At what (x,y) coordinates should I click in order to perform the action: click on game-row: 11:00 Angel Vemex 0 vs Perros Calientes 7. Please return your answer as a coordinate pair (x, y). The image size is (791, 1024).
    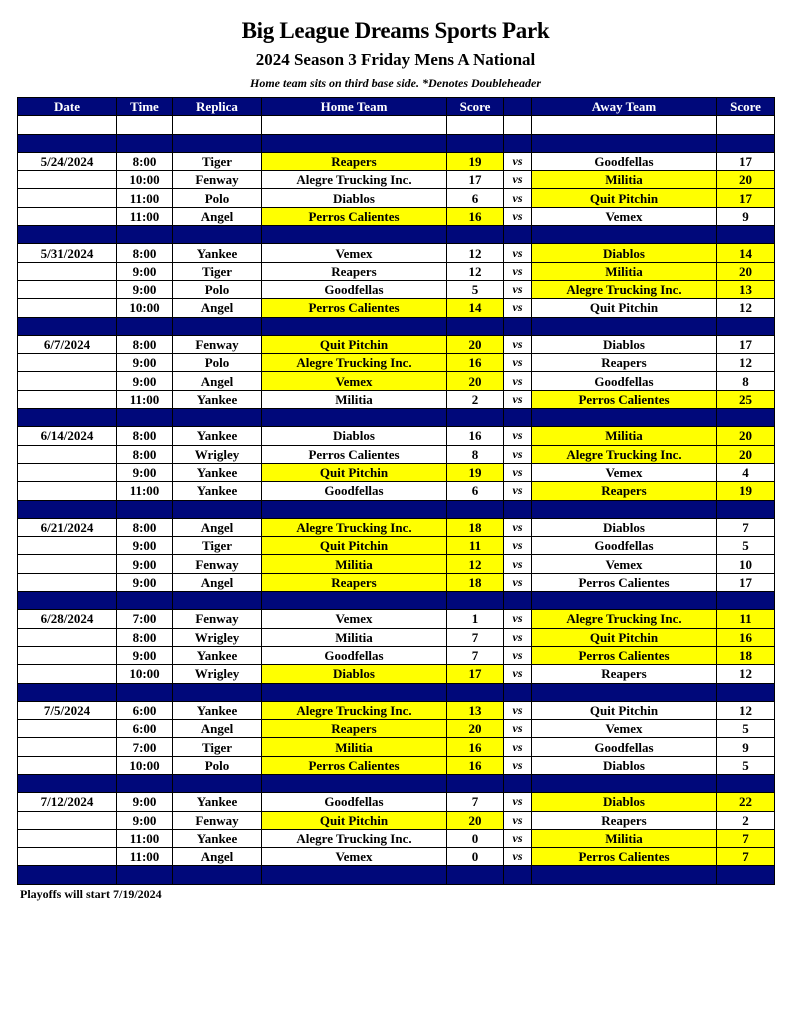
    Looking at the image, I should click on (396, 857).